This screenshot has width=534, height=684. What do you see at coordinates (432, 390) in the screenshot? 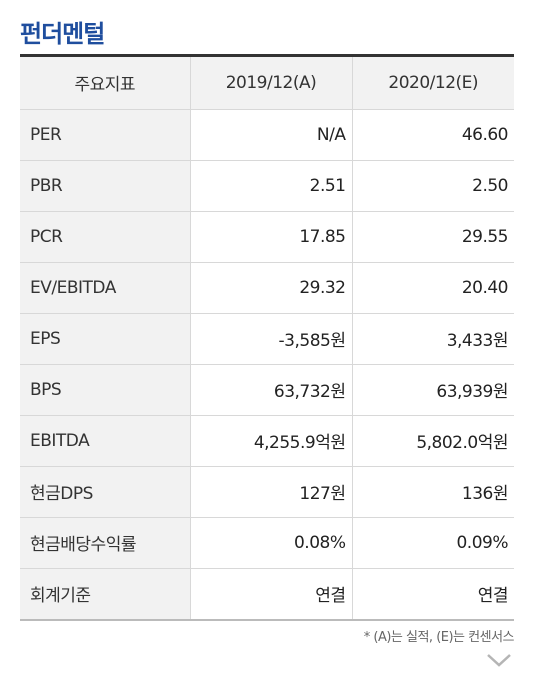
I see `value-2020: 63,939원` at bounding box center [432, 390].